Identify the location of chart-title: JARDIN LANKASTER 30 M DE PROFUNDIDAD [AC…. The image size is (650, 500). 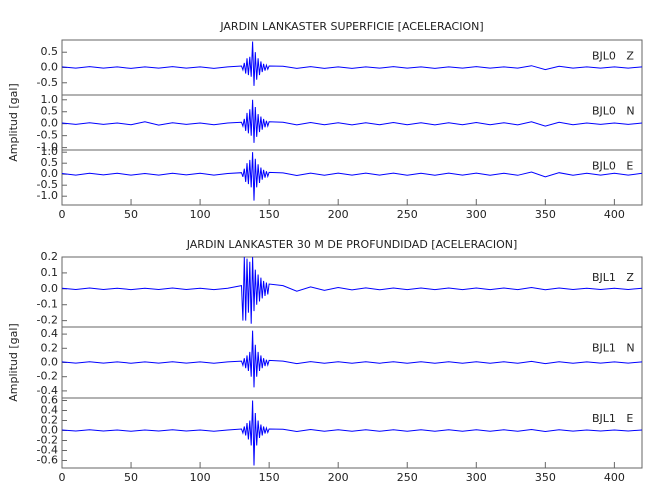
(352, 244).